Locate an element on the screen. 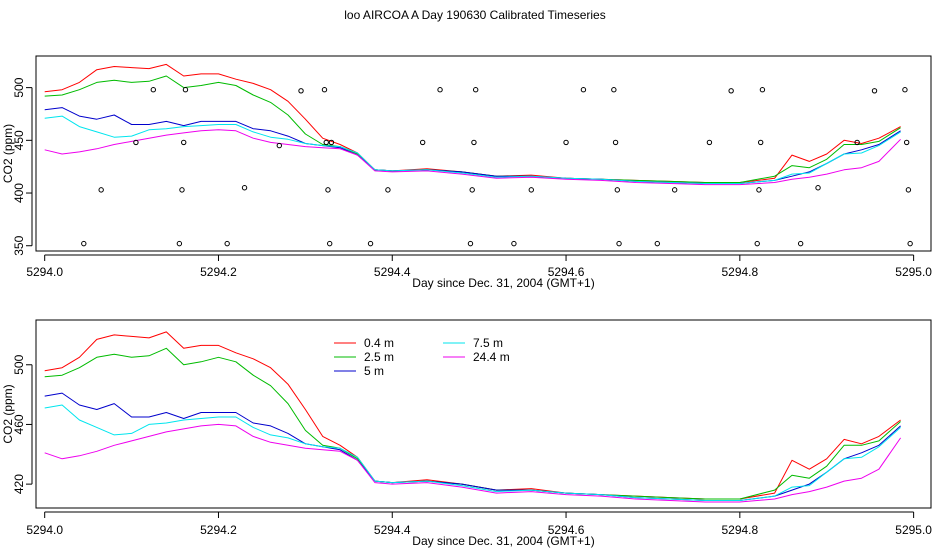 Image resolution: width=950 pixels, height=550 pixels. legend-label: 0.4 m is located at coordinates (379, 343).